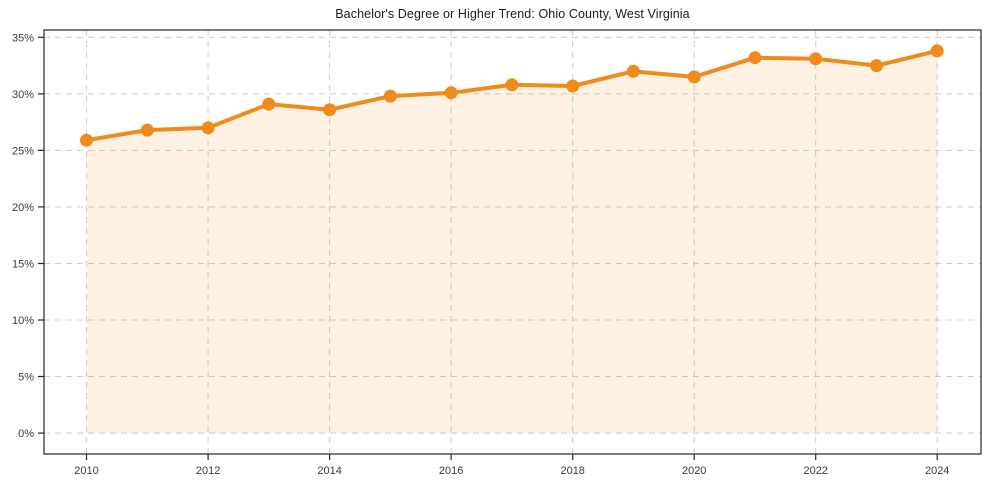 The width and height of the screenshot is (989, 490). I want to click on y-tick-label: 0%, so click(26, 434).